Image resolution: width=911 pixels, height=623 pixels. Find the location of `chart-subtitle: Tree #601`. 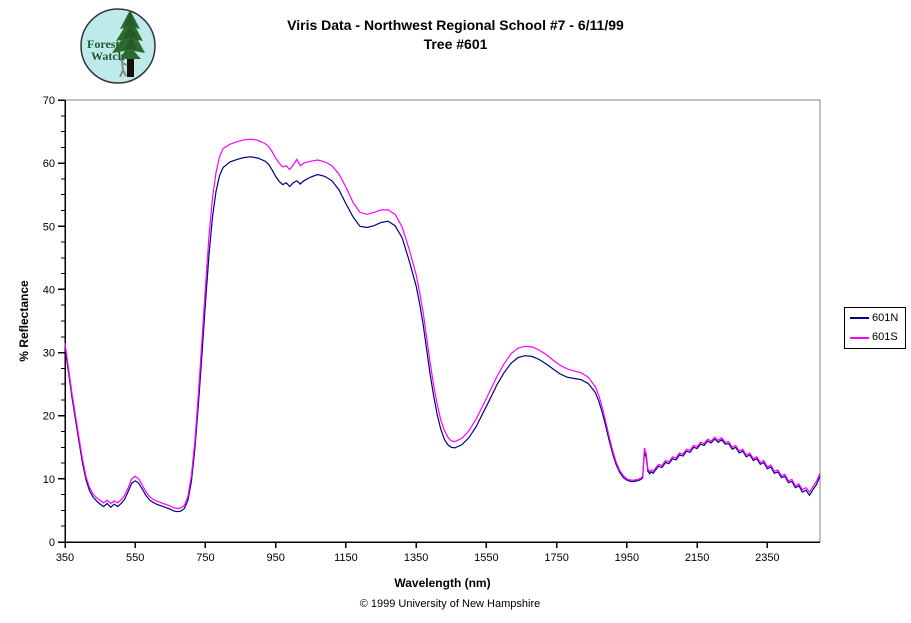

chart-subtitle: Tree #601 is located at coordinates (455, 44).